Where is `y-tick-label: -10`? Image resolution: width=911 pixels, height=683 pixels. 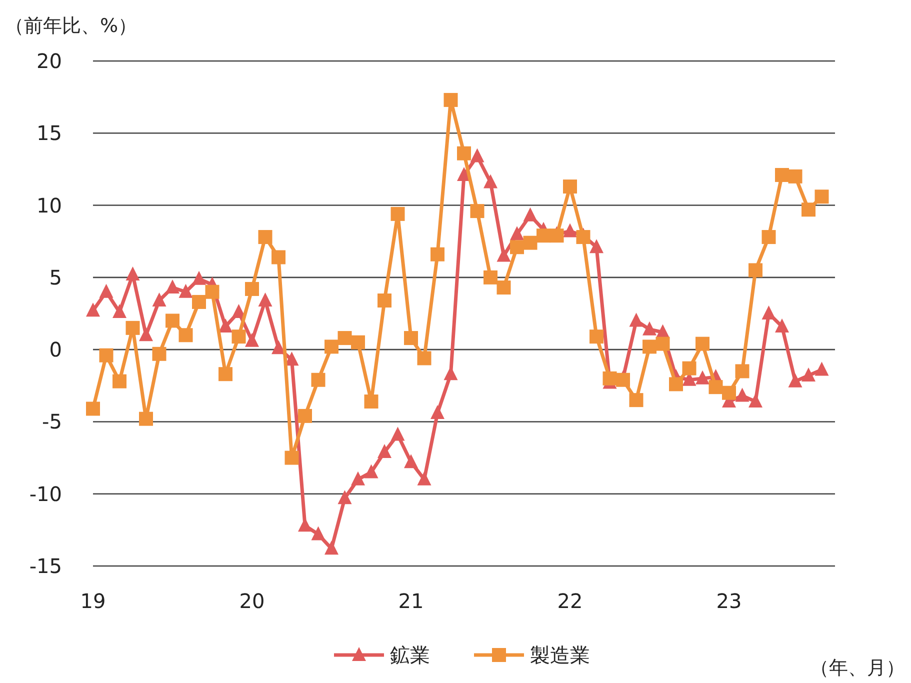
y-tick-label: -10 is located at coordinates (45, 494).